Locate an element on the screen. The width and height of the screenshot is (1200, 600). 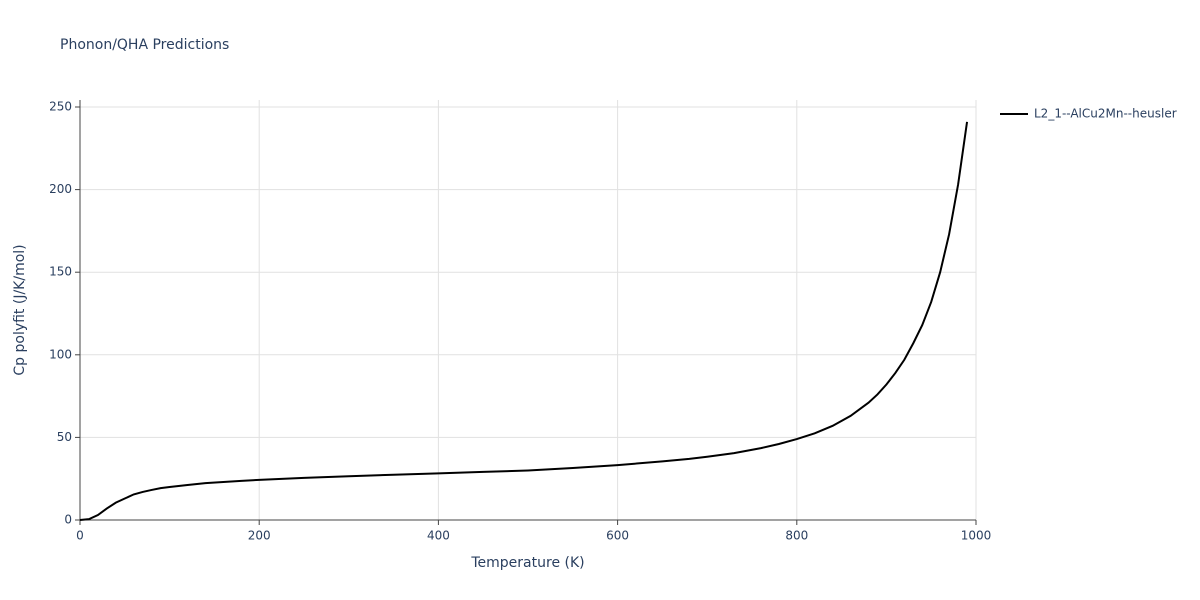
y-tick-label: 50 is located at coordinates (64, 437).